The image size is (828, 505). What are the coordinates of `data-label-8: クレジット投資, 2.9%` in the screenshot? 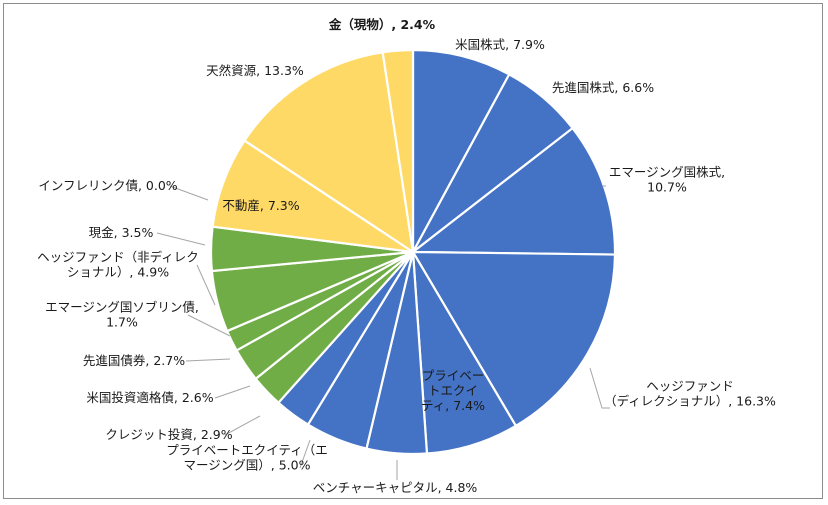 It's located at (168, 434).